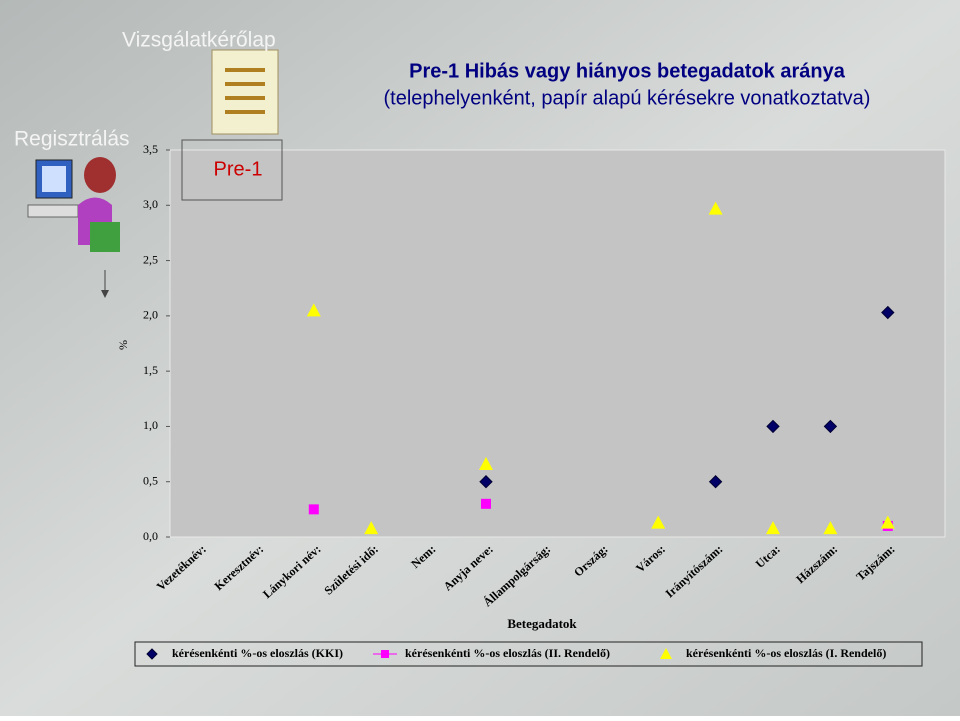  Describe the element at coordinates (199, 40) in the screenshot. I see `slide-heading: Vizsgálatkérőlap` at that location.